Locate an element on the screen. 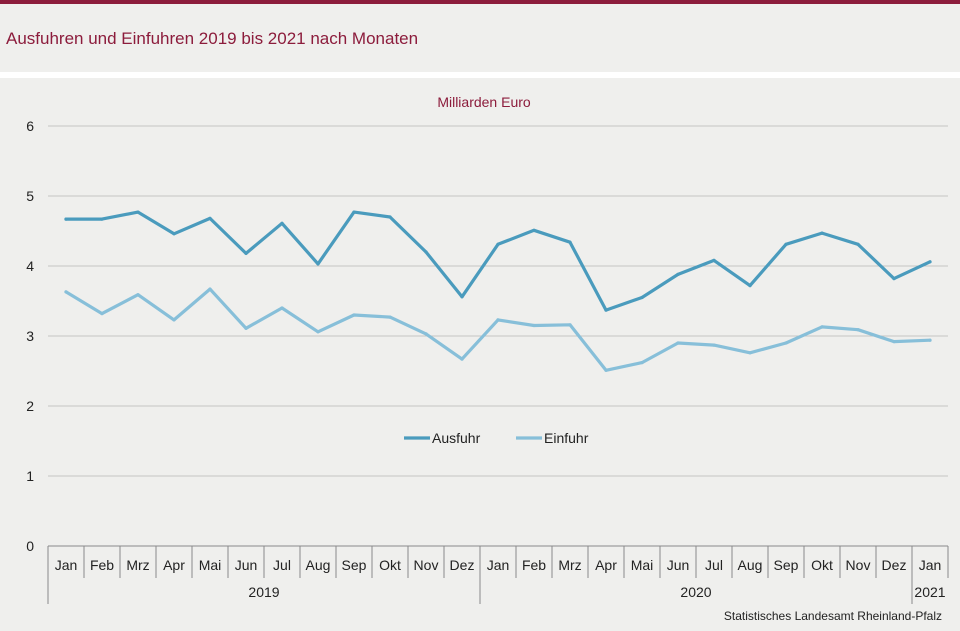 Image resolution: width=960 pixels, height=631 pixels. y-tick-label: 0 is located at coordinates (30, 546).